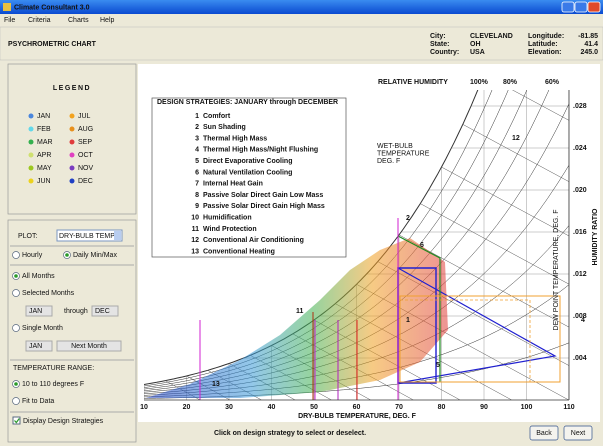  What do you see at coordinates (438, 36) in the screenshot?
I see `location-label: City:` at bounding box center [438, 36].